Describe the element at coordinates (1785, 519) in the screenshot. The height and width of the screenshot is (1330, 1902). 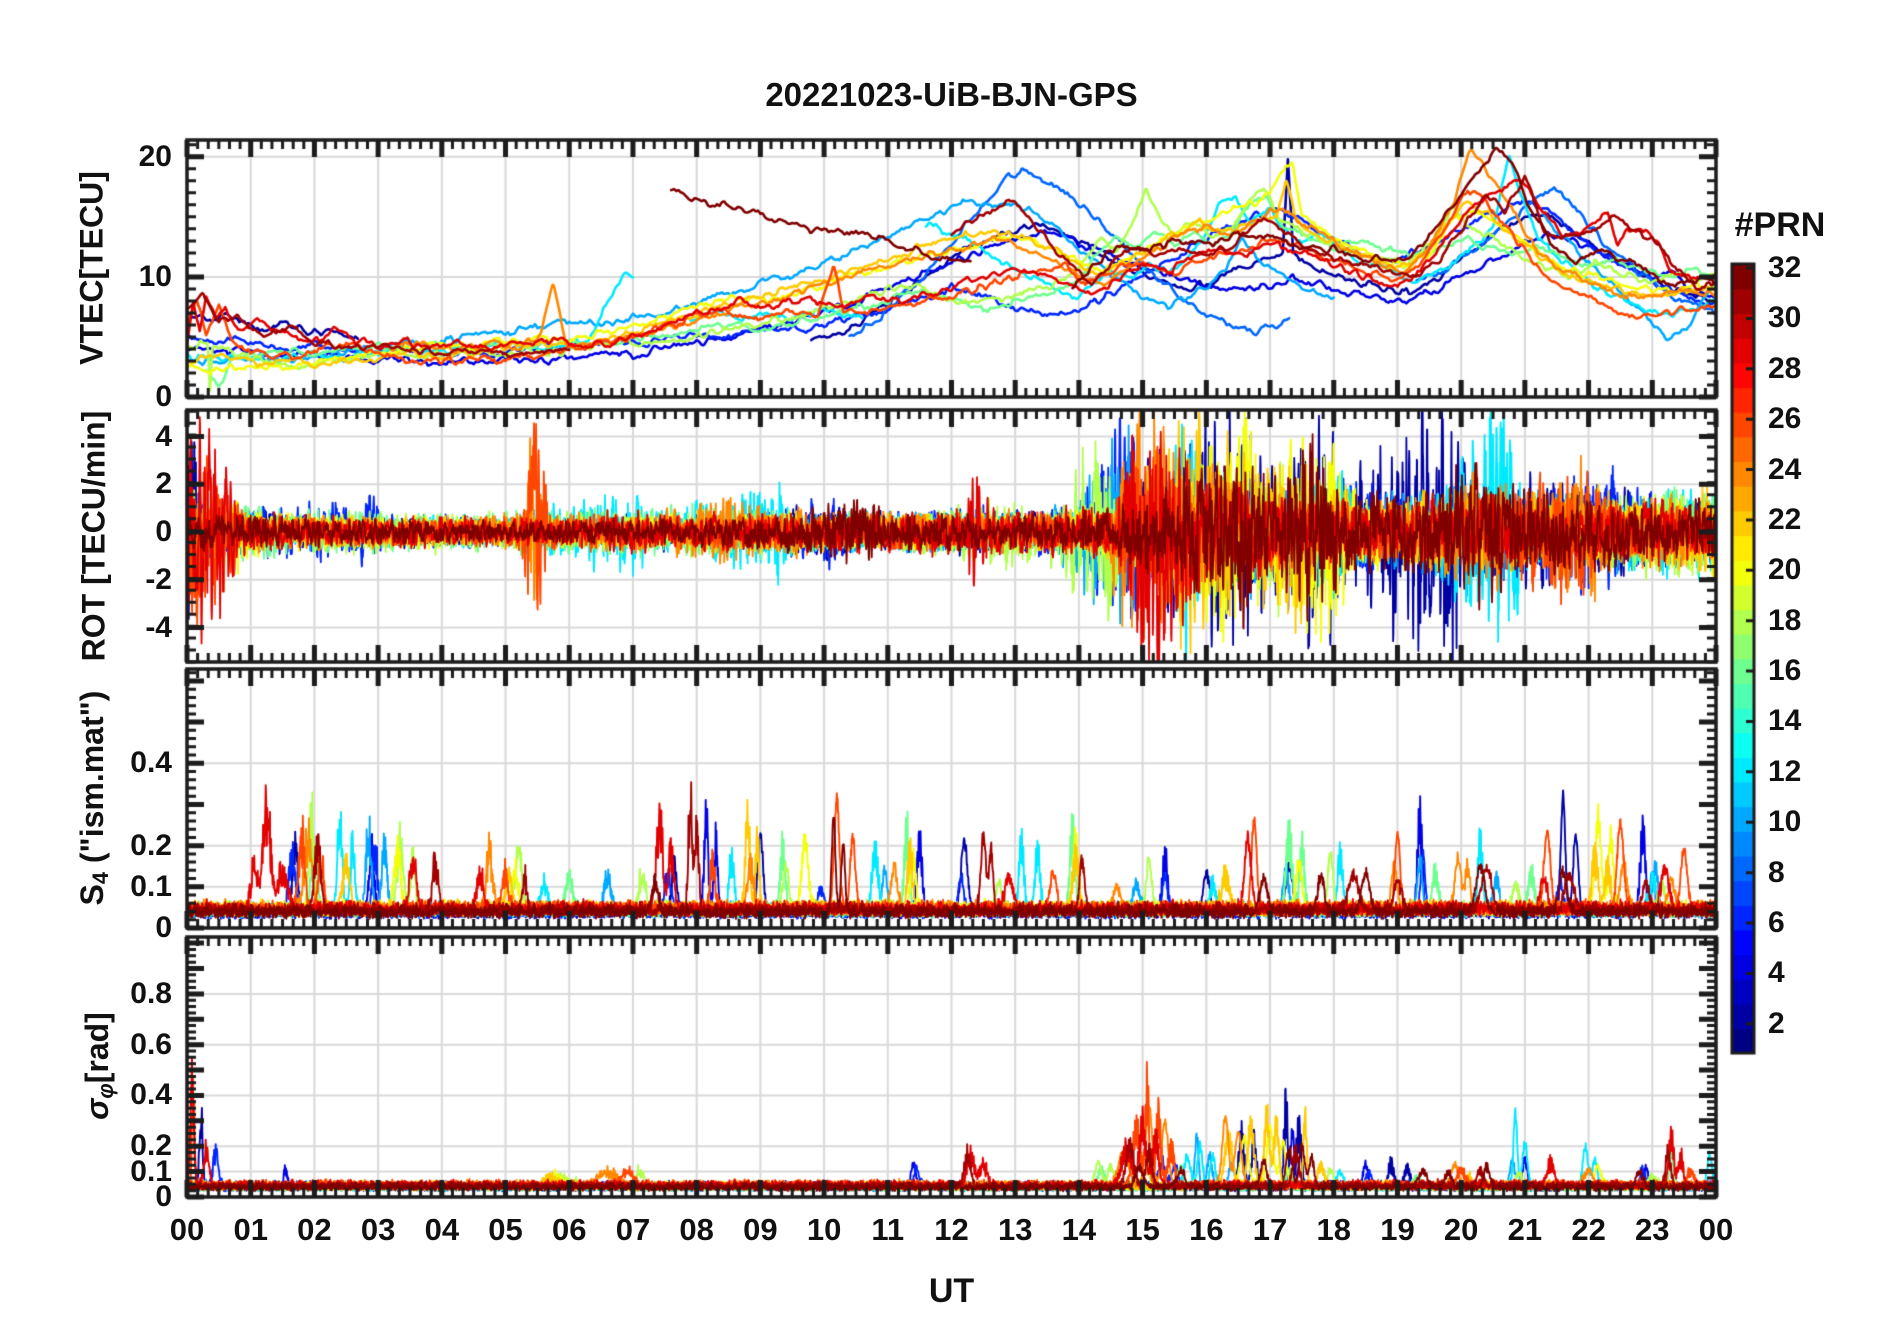
I see `colorbar-tick: 22` at that location.